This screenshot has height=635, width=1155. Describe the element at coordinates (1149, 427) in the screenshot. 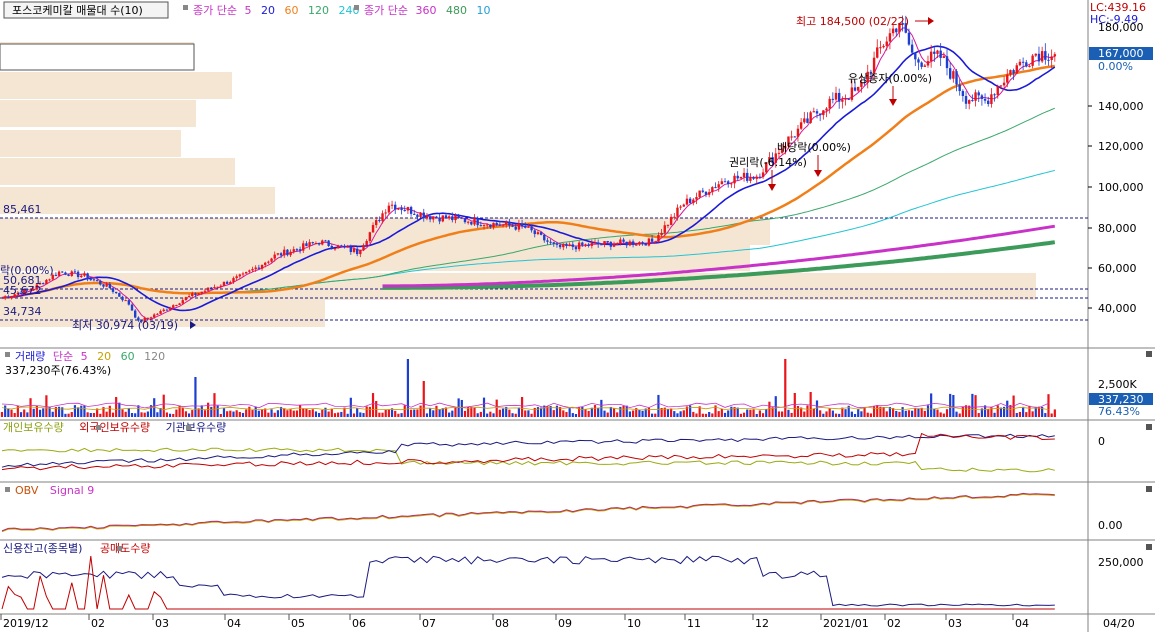

I see `holdings-close-icon` at that location.